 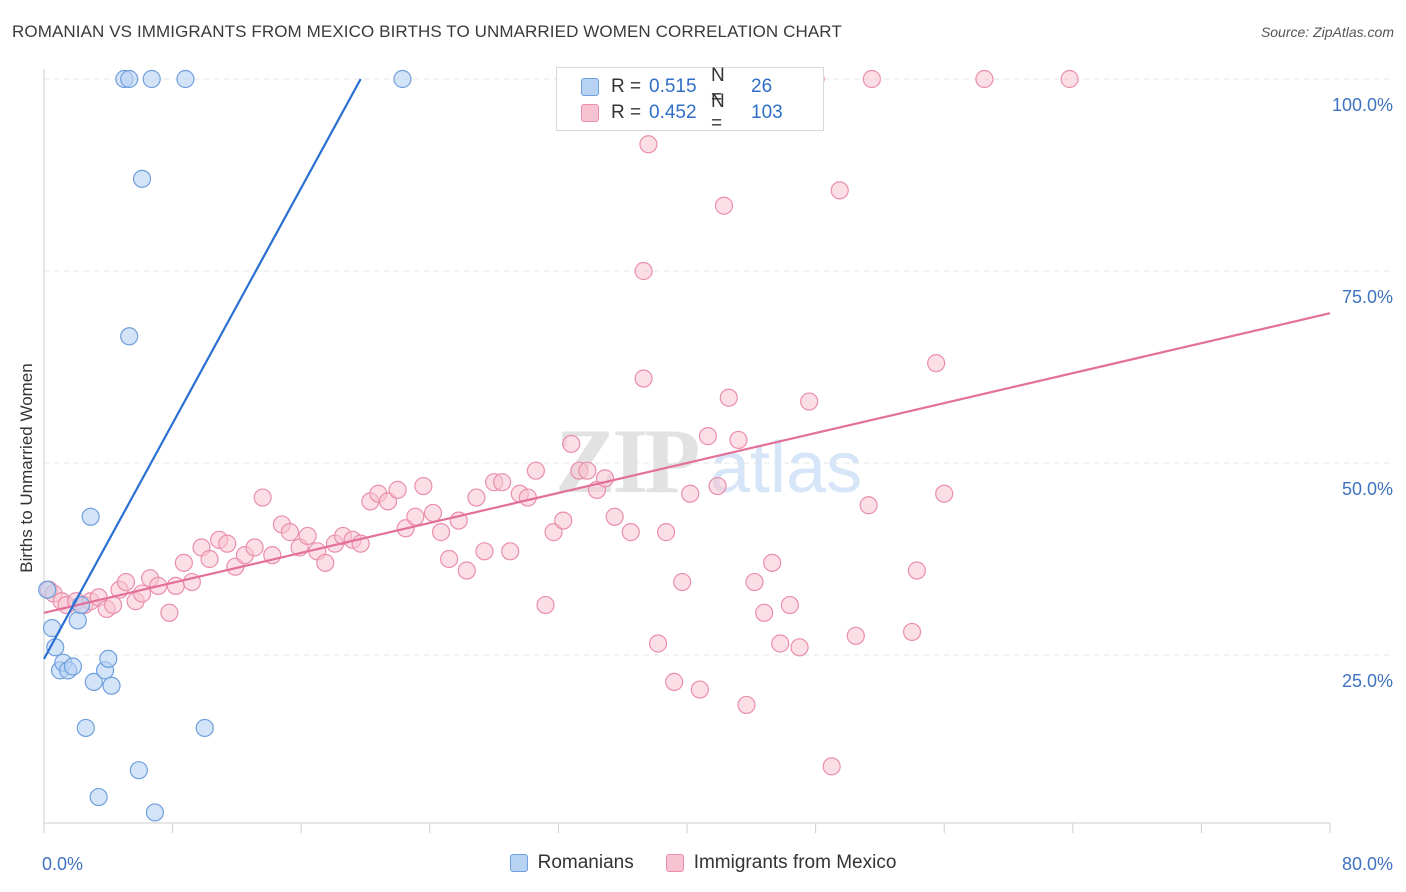 What do you see at coordinates (62, 864) in the screenshot?
I see `x-tick-label: 0.0%` at bounding box center [62, 864].